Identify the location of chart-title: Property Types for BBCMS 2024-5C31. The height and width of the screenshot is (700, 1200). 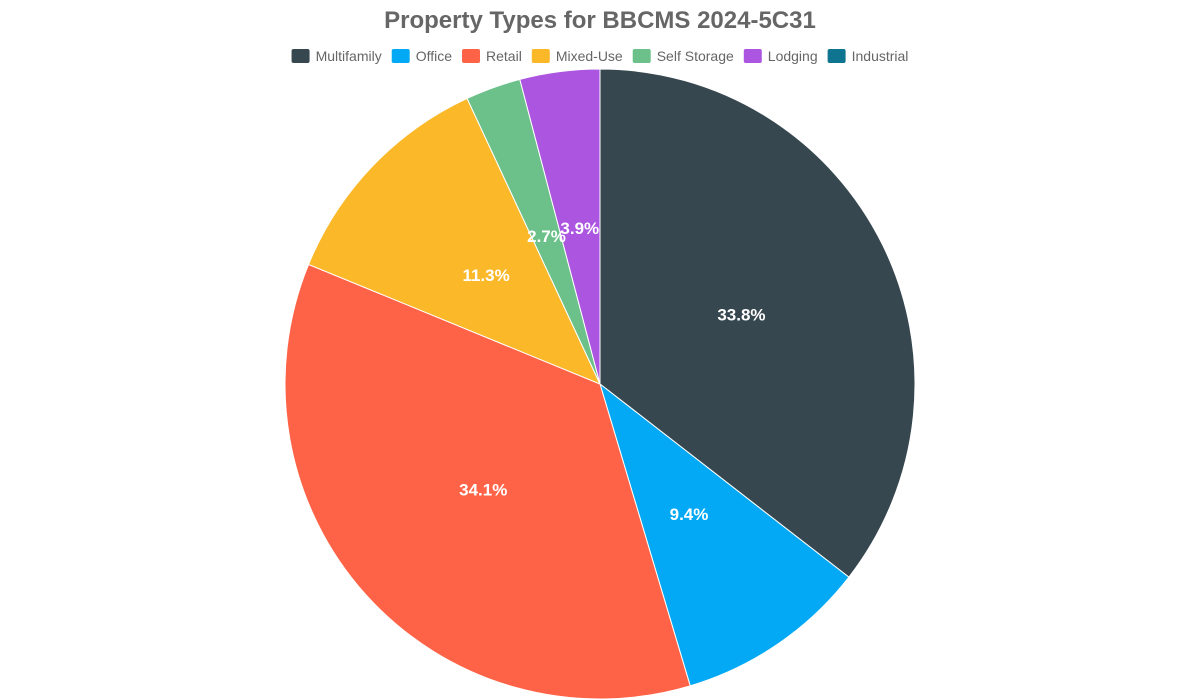
(600, 20).